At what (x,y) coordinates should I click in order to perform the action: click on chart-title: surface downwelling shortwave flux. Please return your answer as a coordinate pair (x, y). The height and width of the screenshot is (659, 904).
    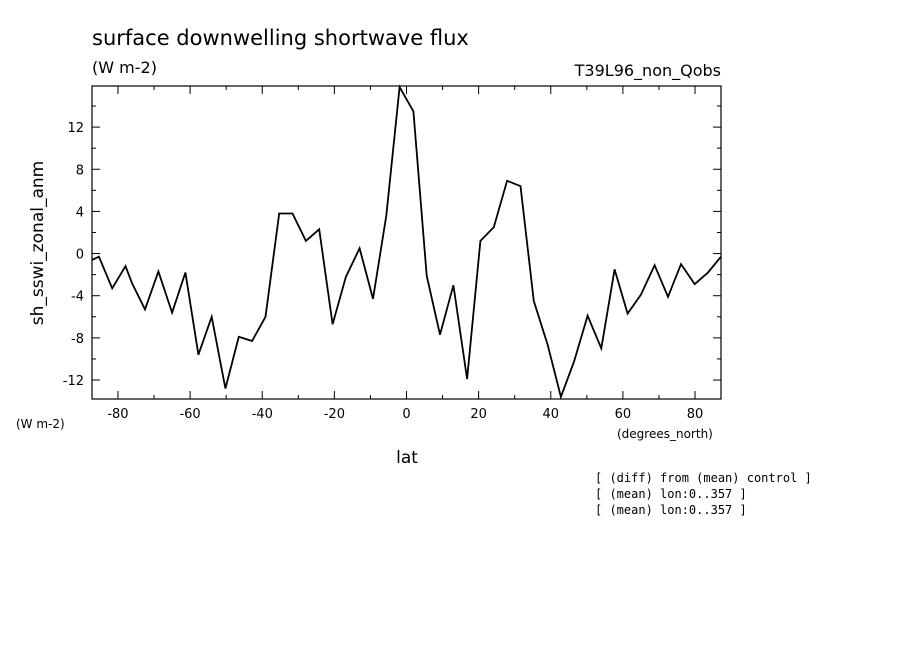
    Looking at the image, I should click on (280, 38).